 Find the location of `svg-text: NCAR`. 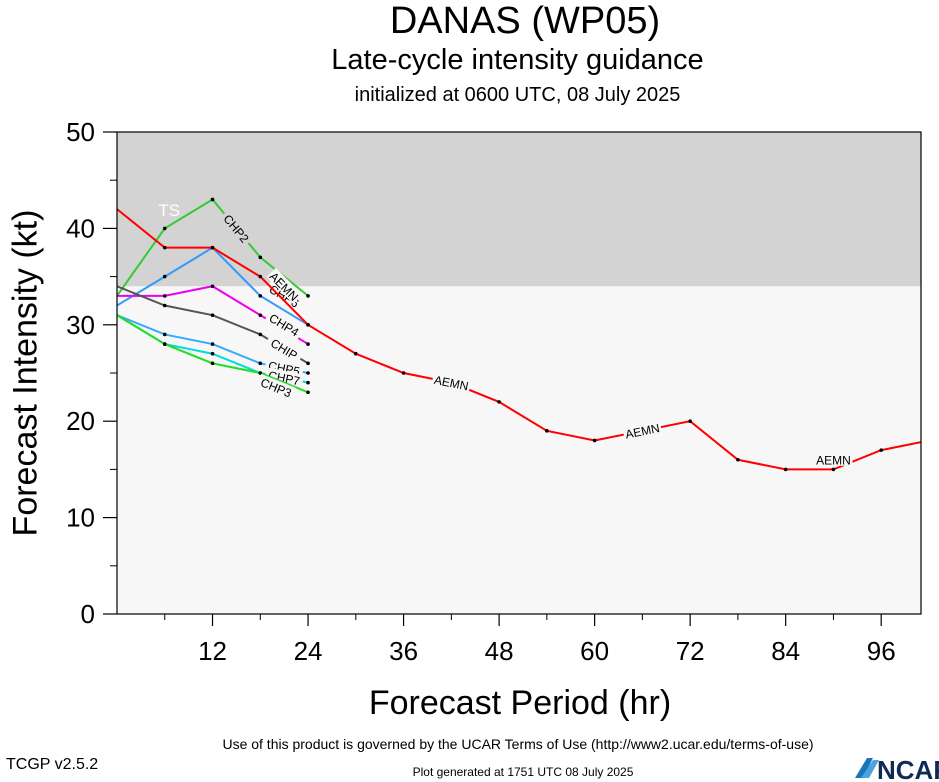

svg-text: NCAR is located at coordinates (908, 768).